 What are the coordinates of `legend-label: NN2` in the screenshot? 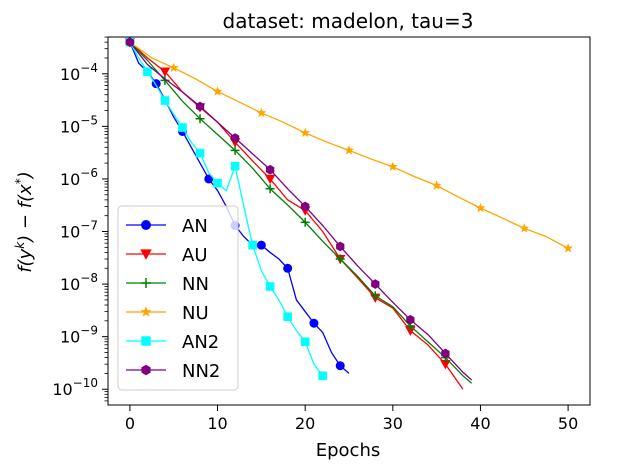 It's located at (201, 371).